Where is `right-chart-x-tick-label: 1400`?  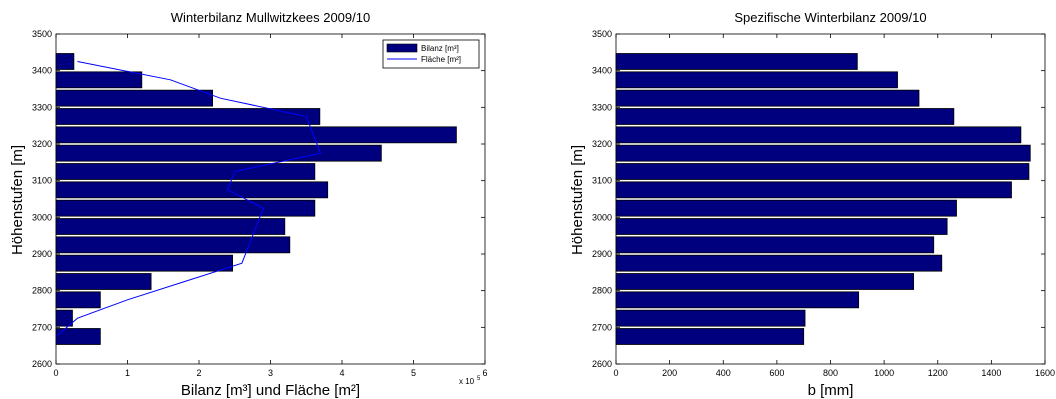
right-chart-x-tick-label: 1400 is located at coordinates (991, 373).